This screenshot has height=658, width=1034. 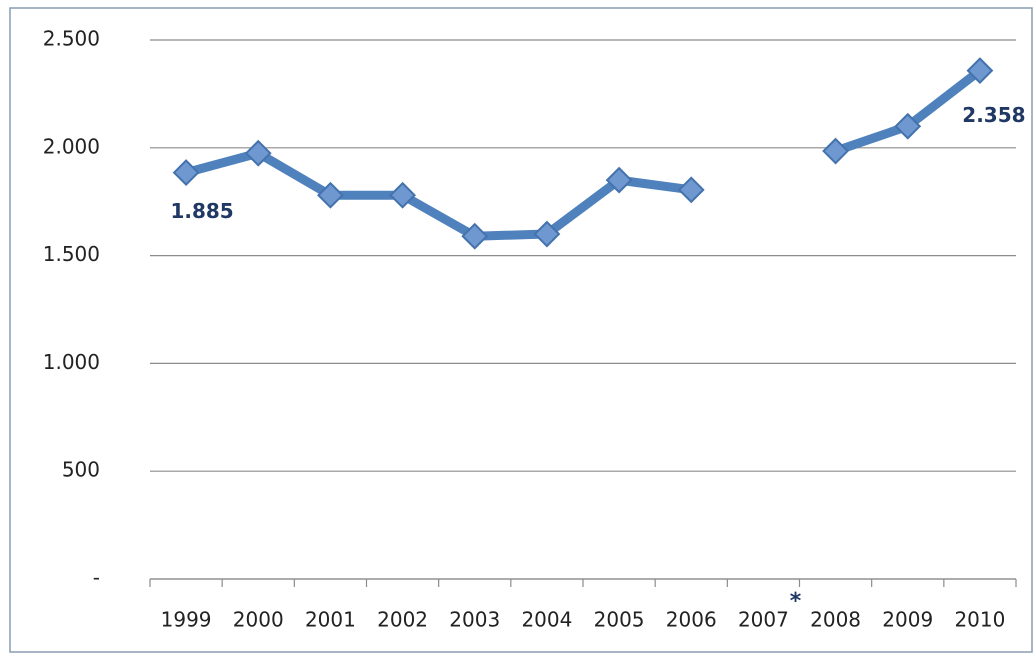 I want to click on x-tick-label: 2003, so click(x=474, y=620).